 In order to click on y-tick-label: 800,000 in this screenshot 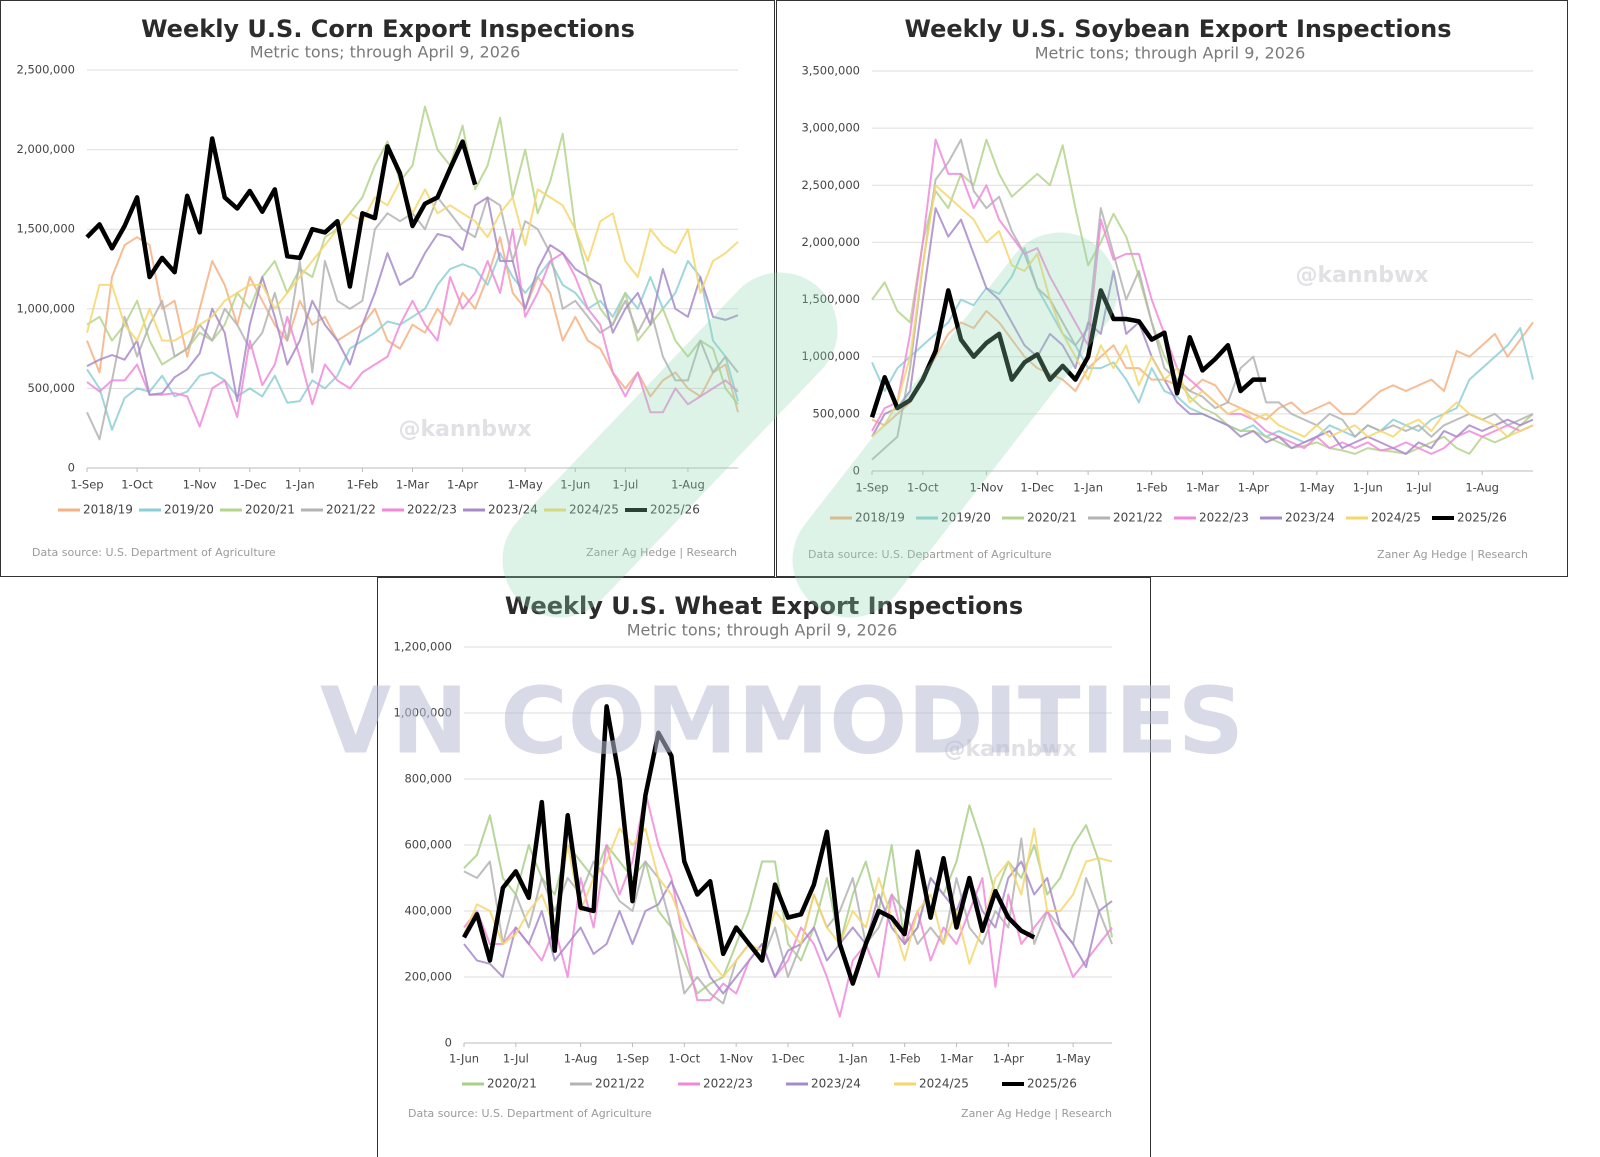, I will do `click(428, 779)`.